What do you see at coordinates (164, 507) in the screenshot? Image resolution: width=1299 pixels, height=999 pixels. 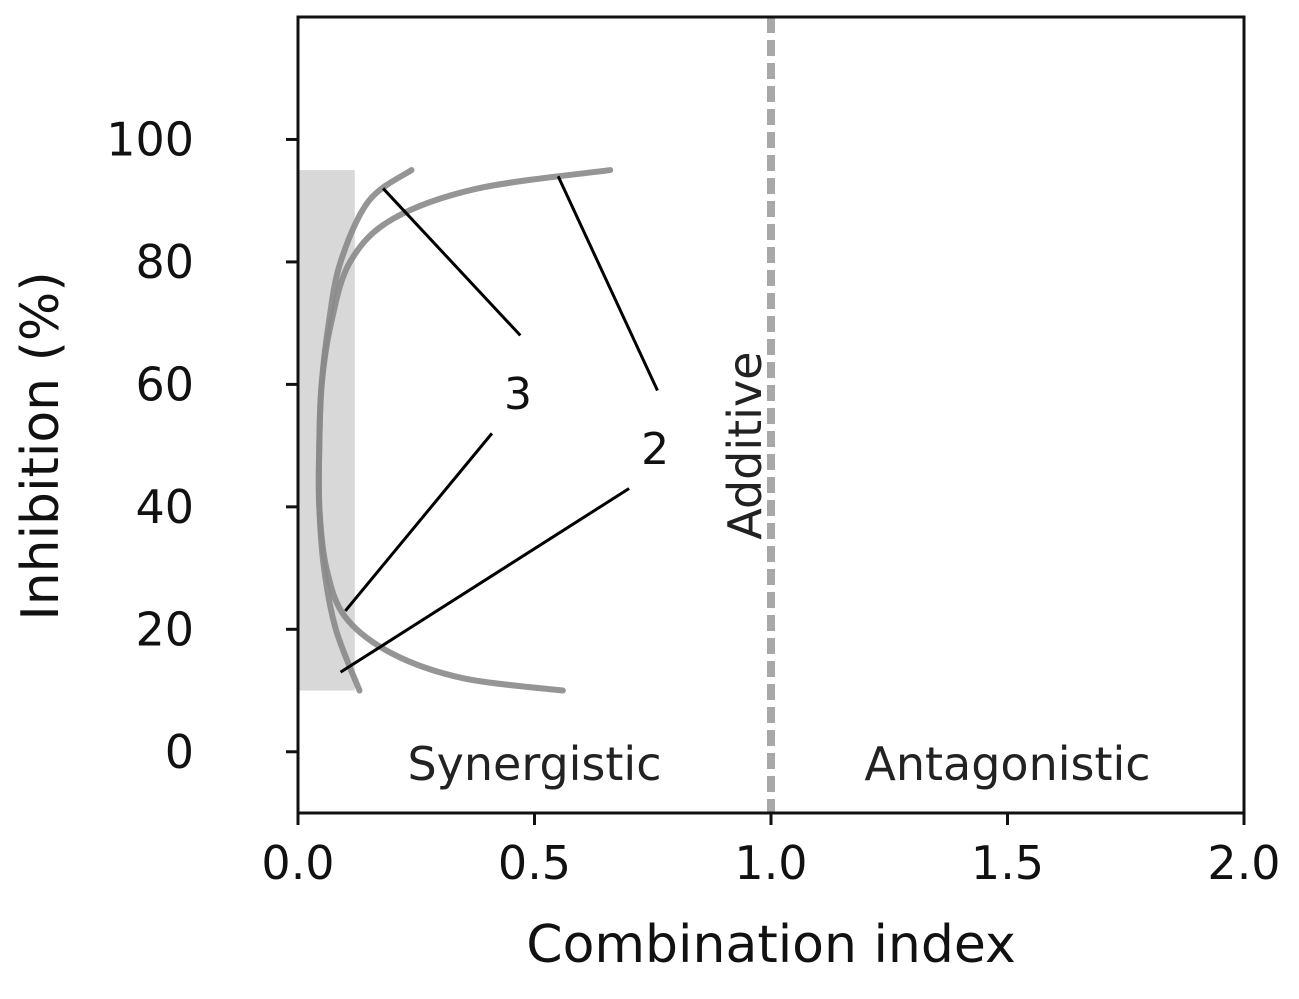 I see `y-tick-label: 40` at bounding box center [164, 507].